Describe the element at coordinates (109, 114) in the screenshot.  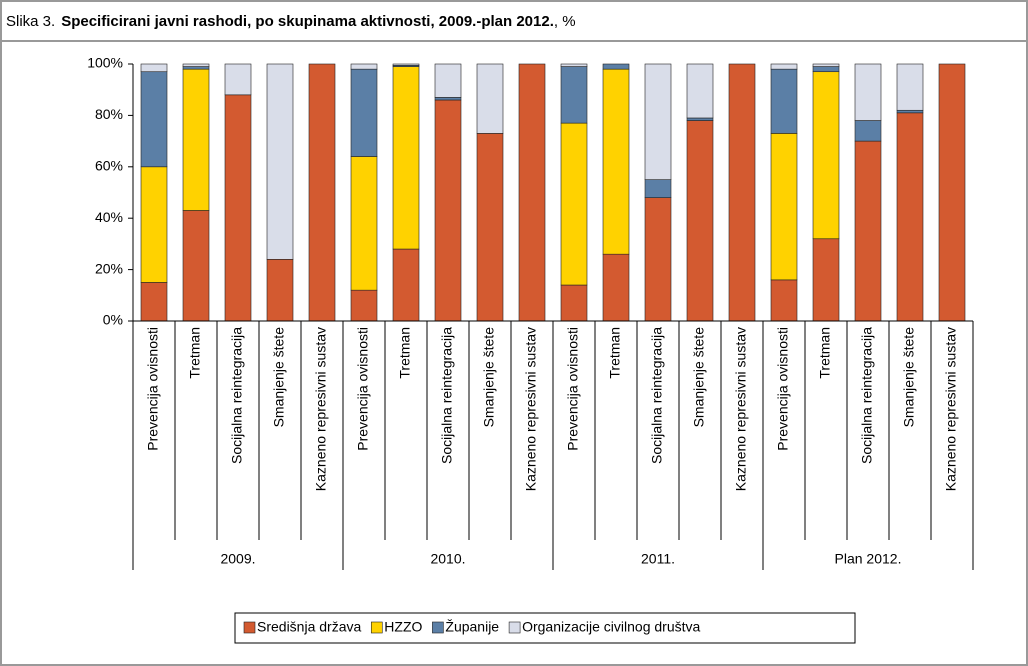
I see `y-tick-label: 80%` at that location.